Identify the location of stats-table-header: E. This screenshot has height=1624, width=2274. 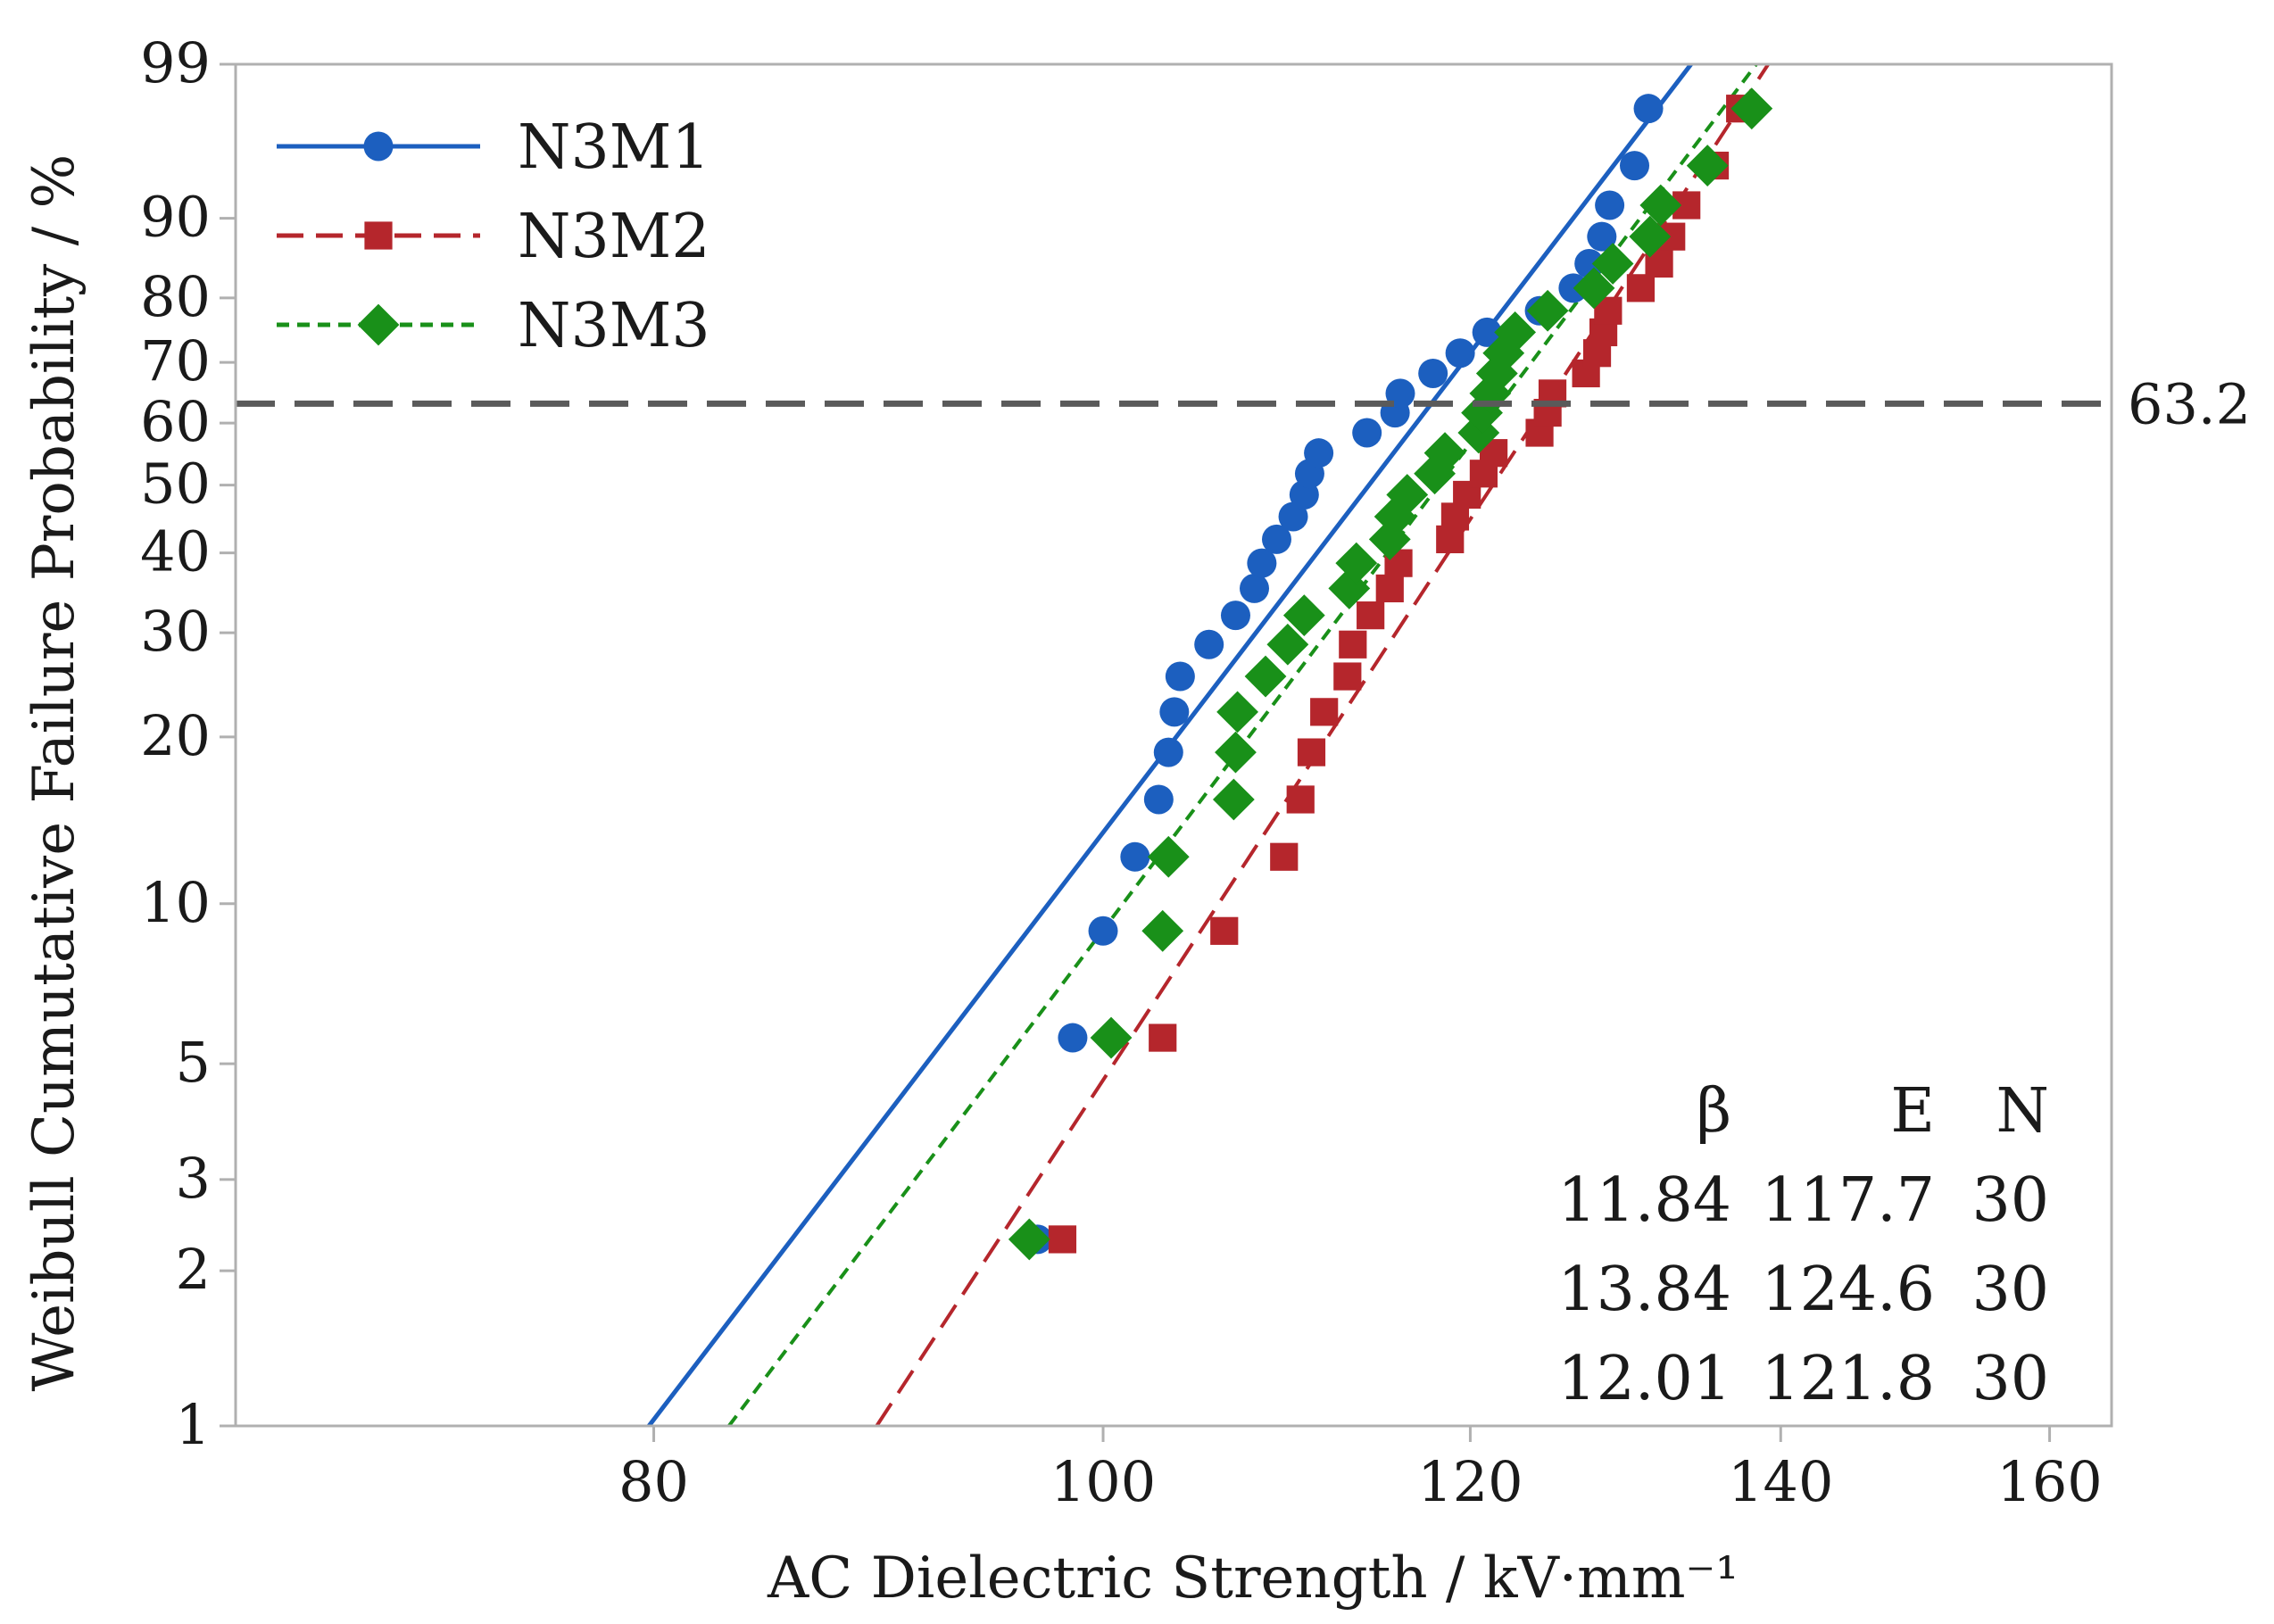
(1913, 1111).